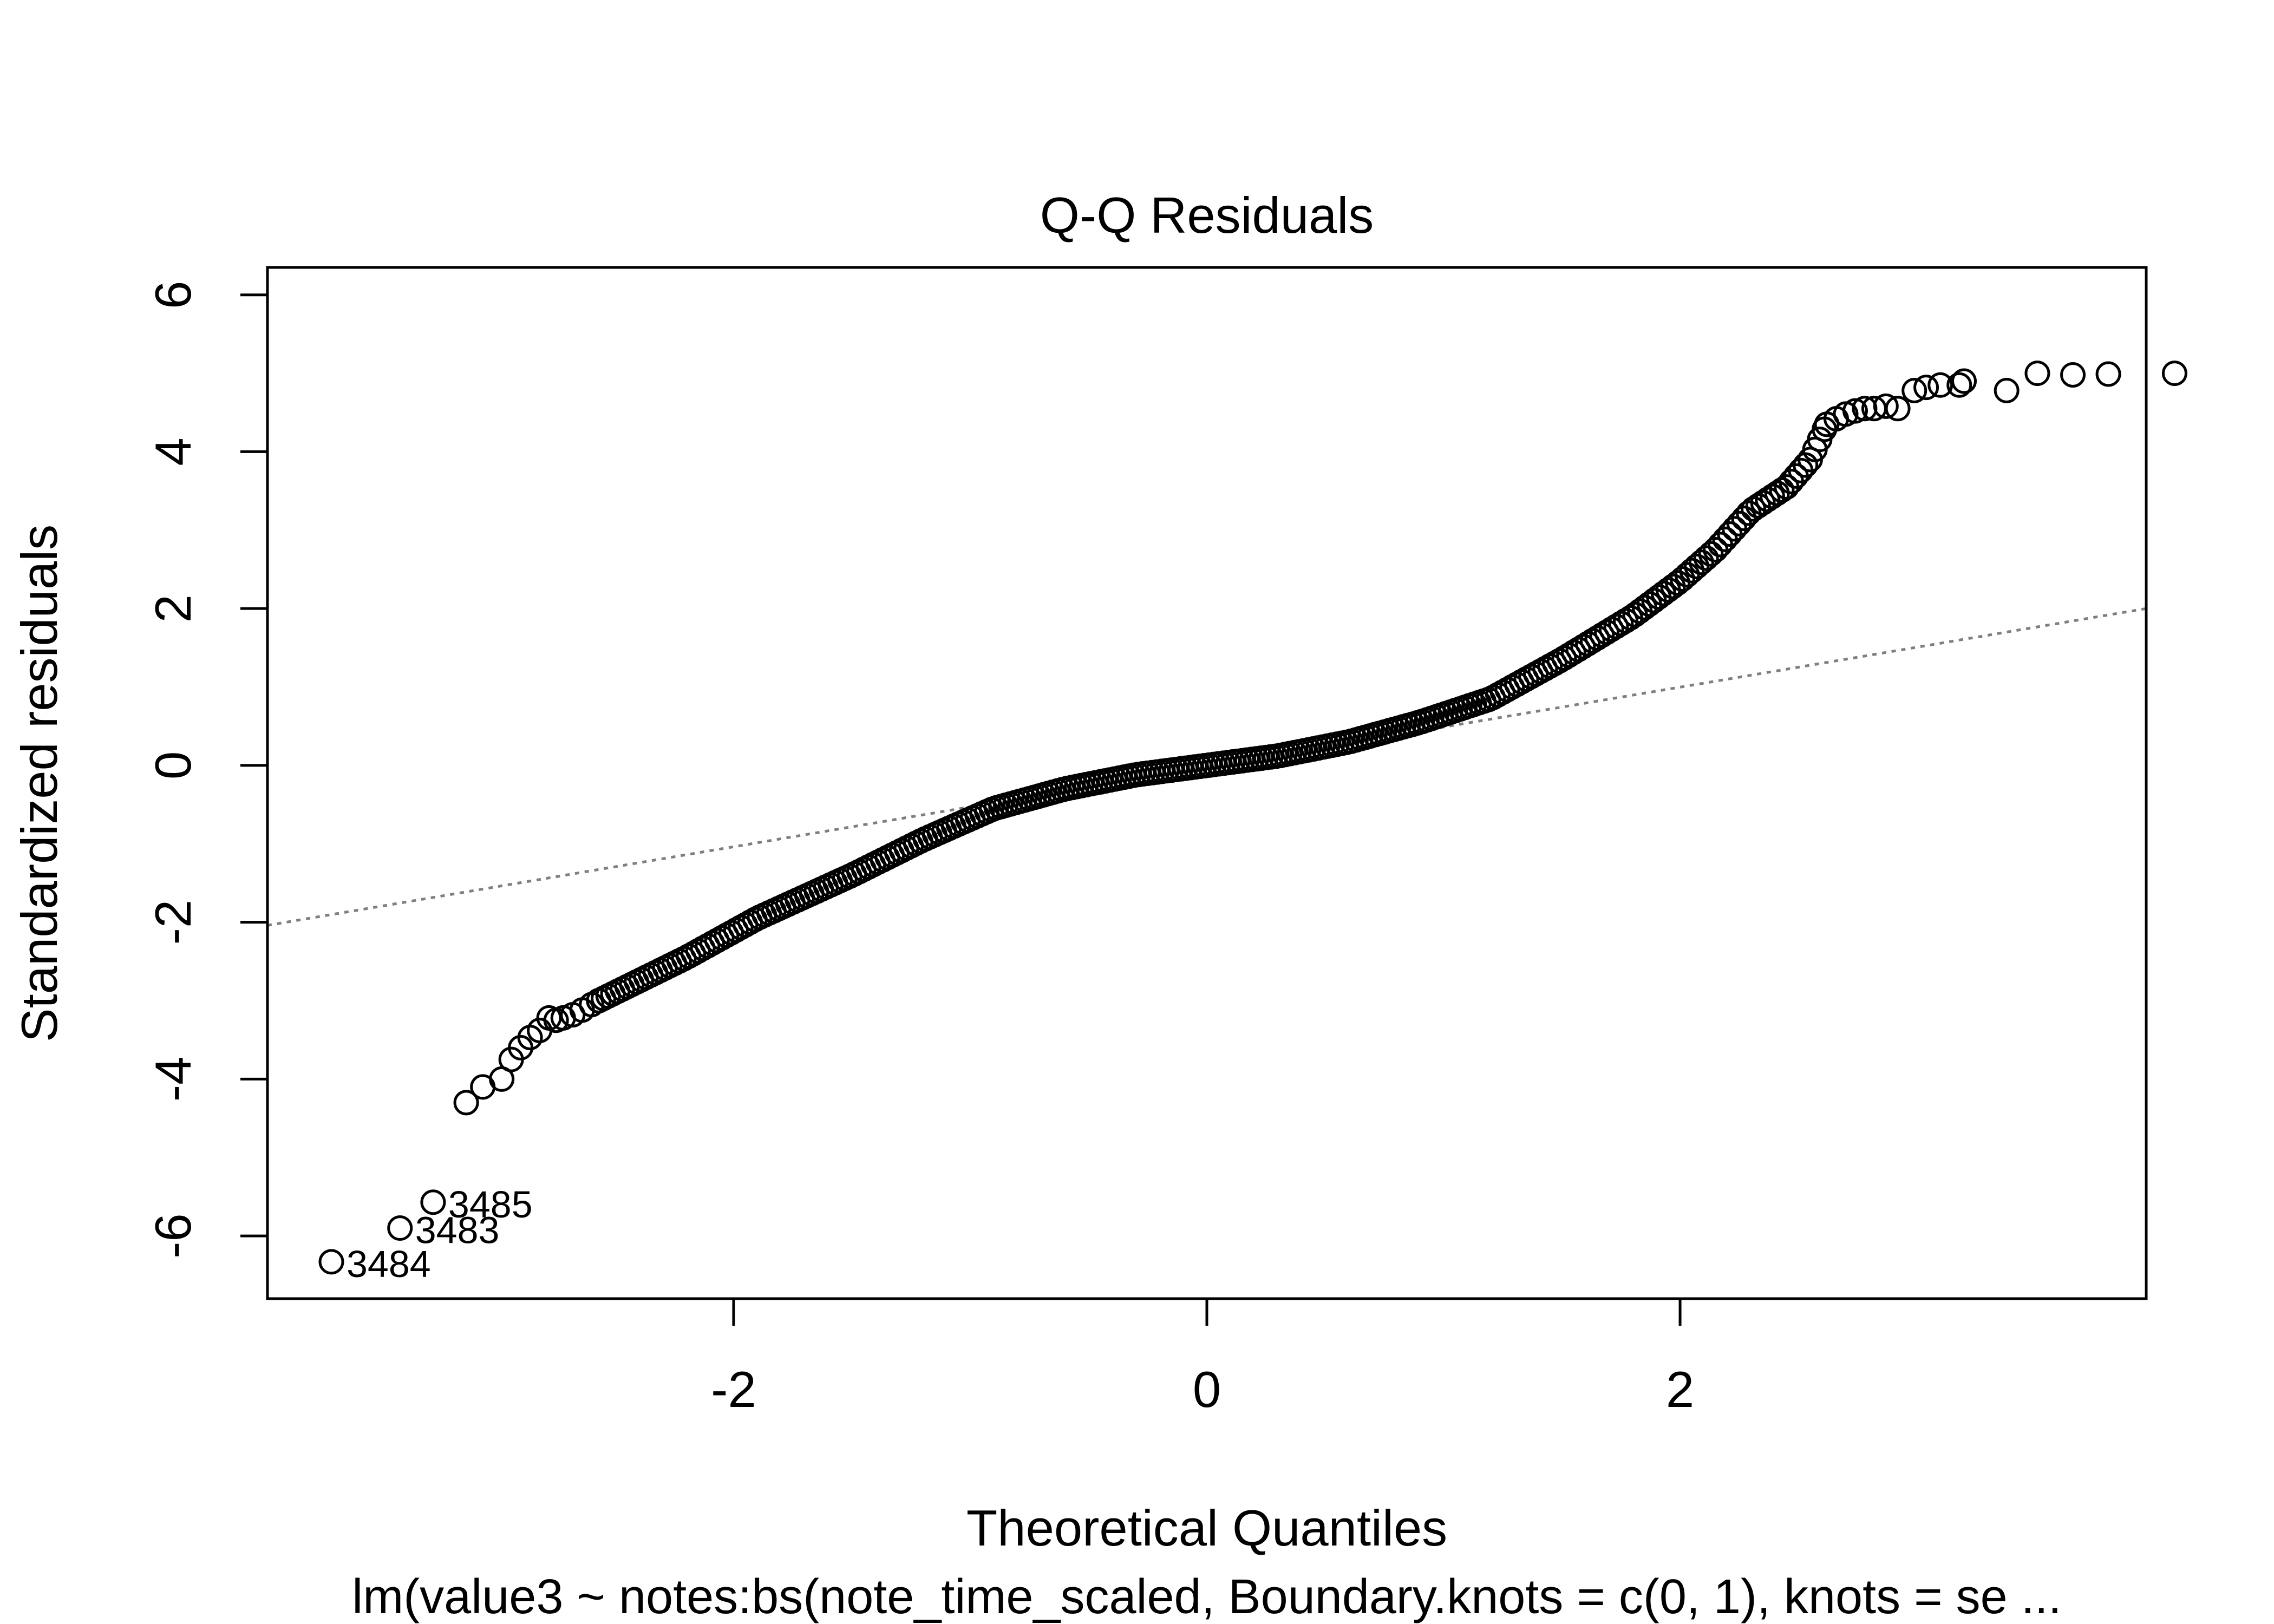 The width and height of the screenshot is (2274, 1624). I want to click on x-tick-label: 2, so click(1680, 1390).